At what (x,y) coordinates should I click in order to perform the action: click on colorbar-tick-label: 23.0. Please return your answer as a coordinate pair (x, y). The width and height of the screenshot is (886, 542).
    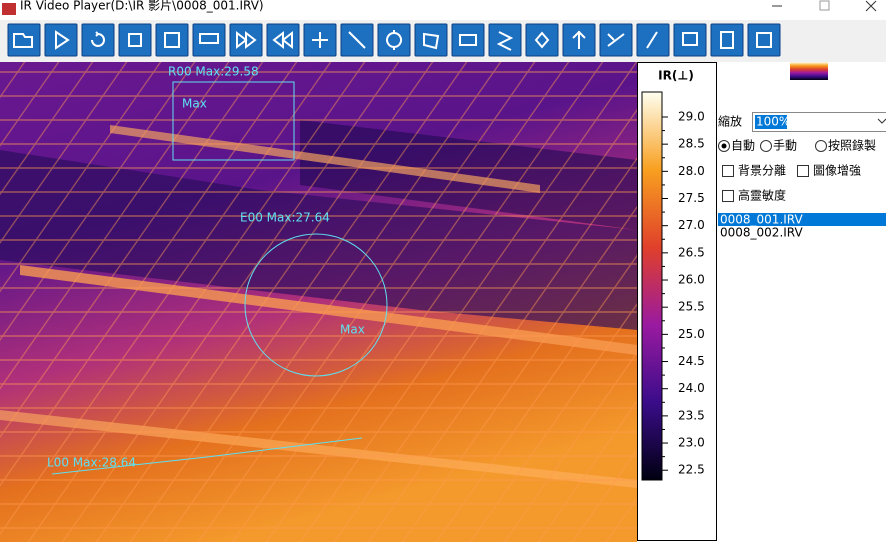
    Looking at the image, I should click on (691, 443).